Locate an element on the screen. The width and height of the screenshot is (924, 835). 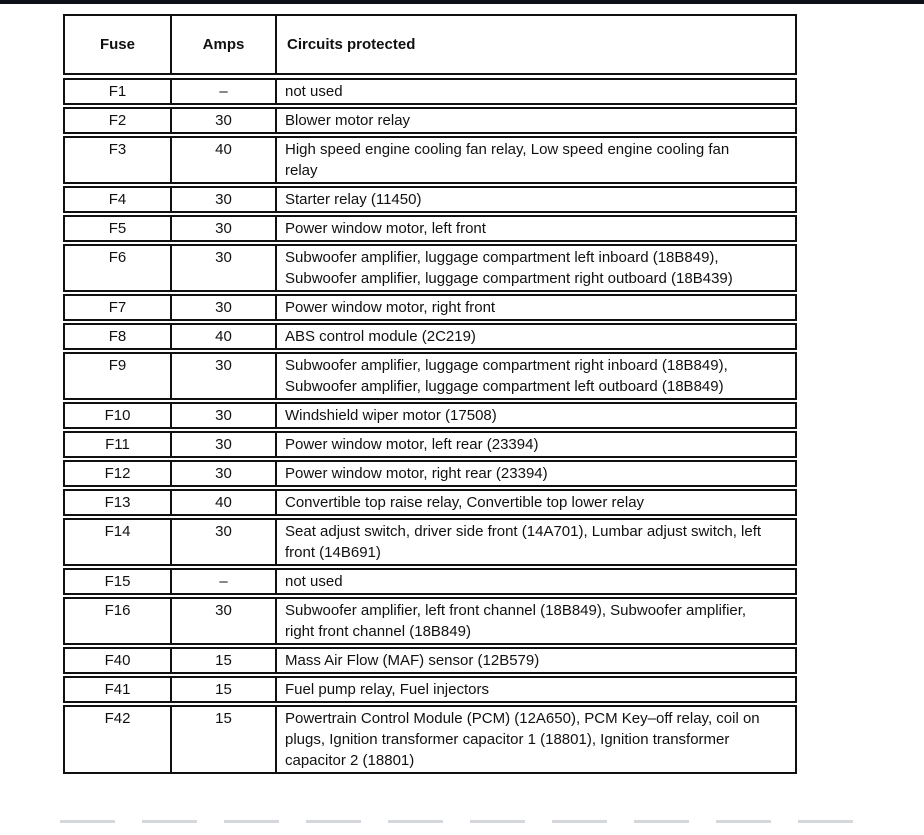
table-row: F40 15 Mass Air Flow (MAF) sensor (12B579) is located at coordinates (430, 660).